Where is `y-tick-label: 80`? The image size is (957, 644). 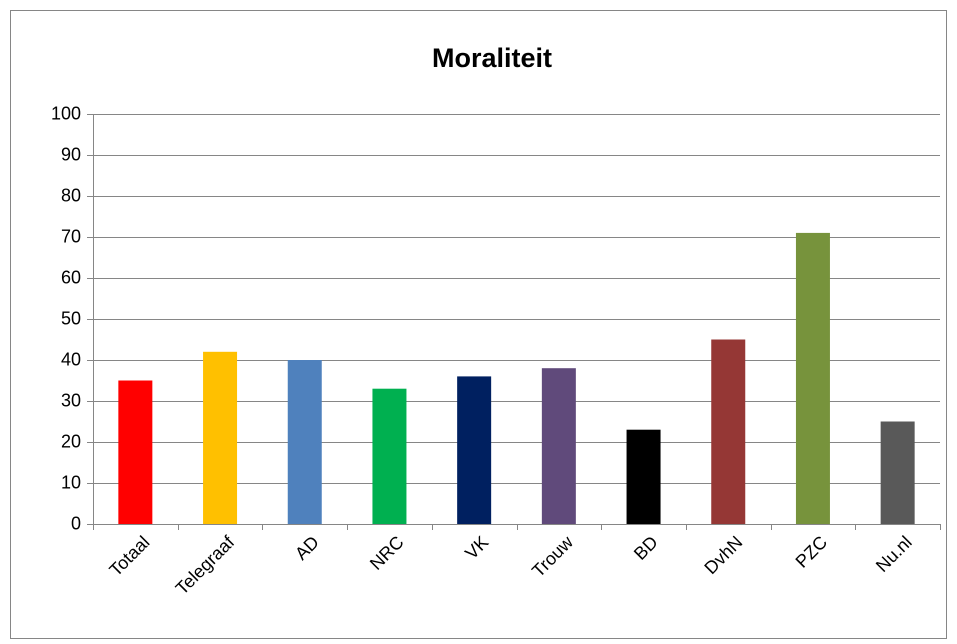
y-tick-label: 80 is located at coordinates (71, 195).